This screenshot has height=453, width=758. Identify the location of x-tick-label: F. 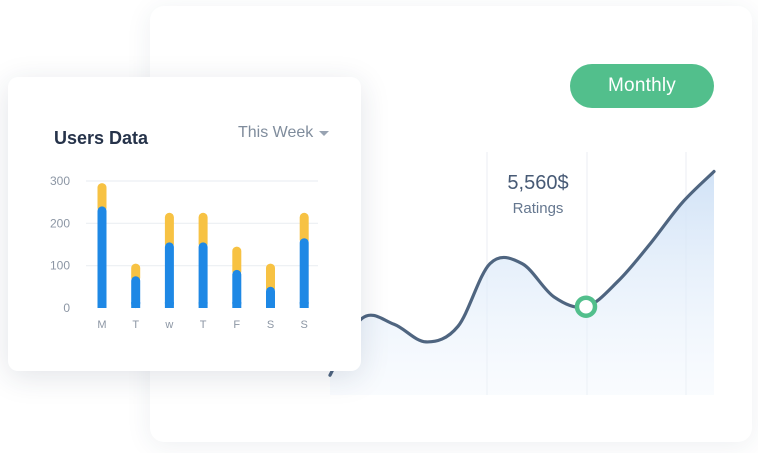
(236, 325).